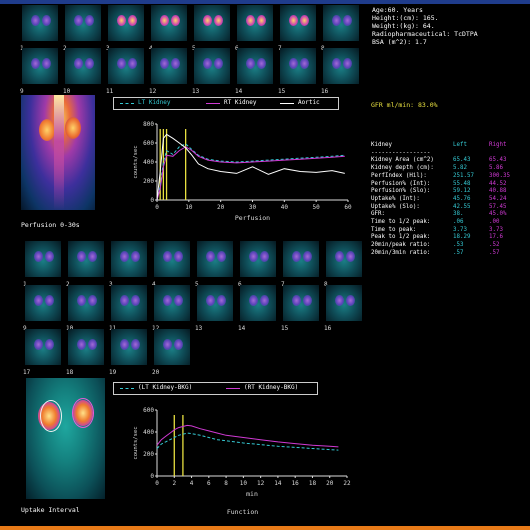 Image resolution: width=530 pixels, height=530 pixels. I want to click on function-frame-thumbnail: 19, so click(128, 352).